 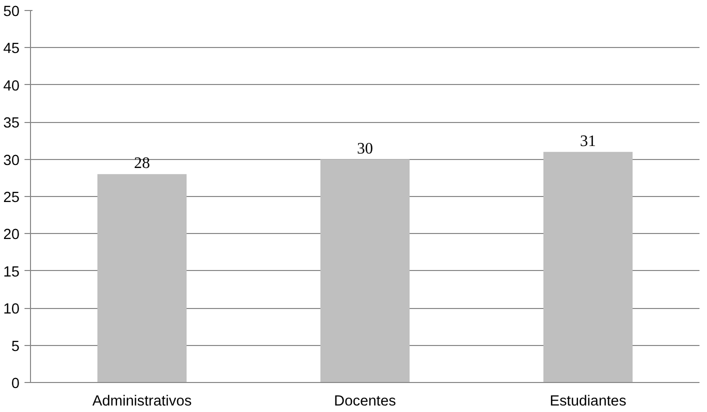 I want to click on data-label: 28, so click(x=142, y=163).